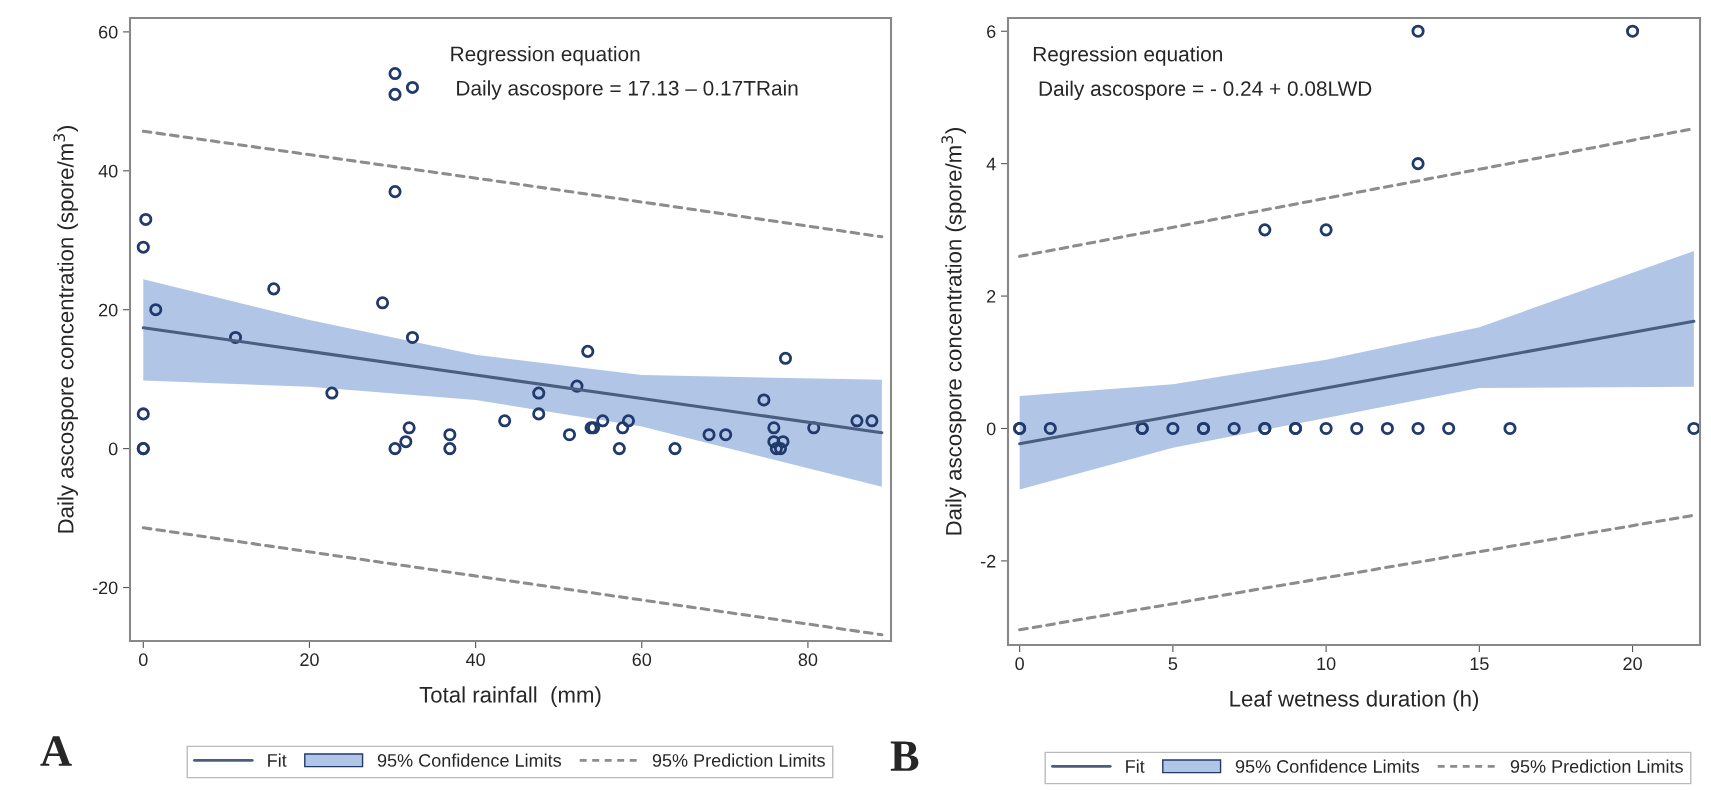  Describe the element at coordinates (808, 660) in the screenshot. I see `x-tick-label: 80` at that location.